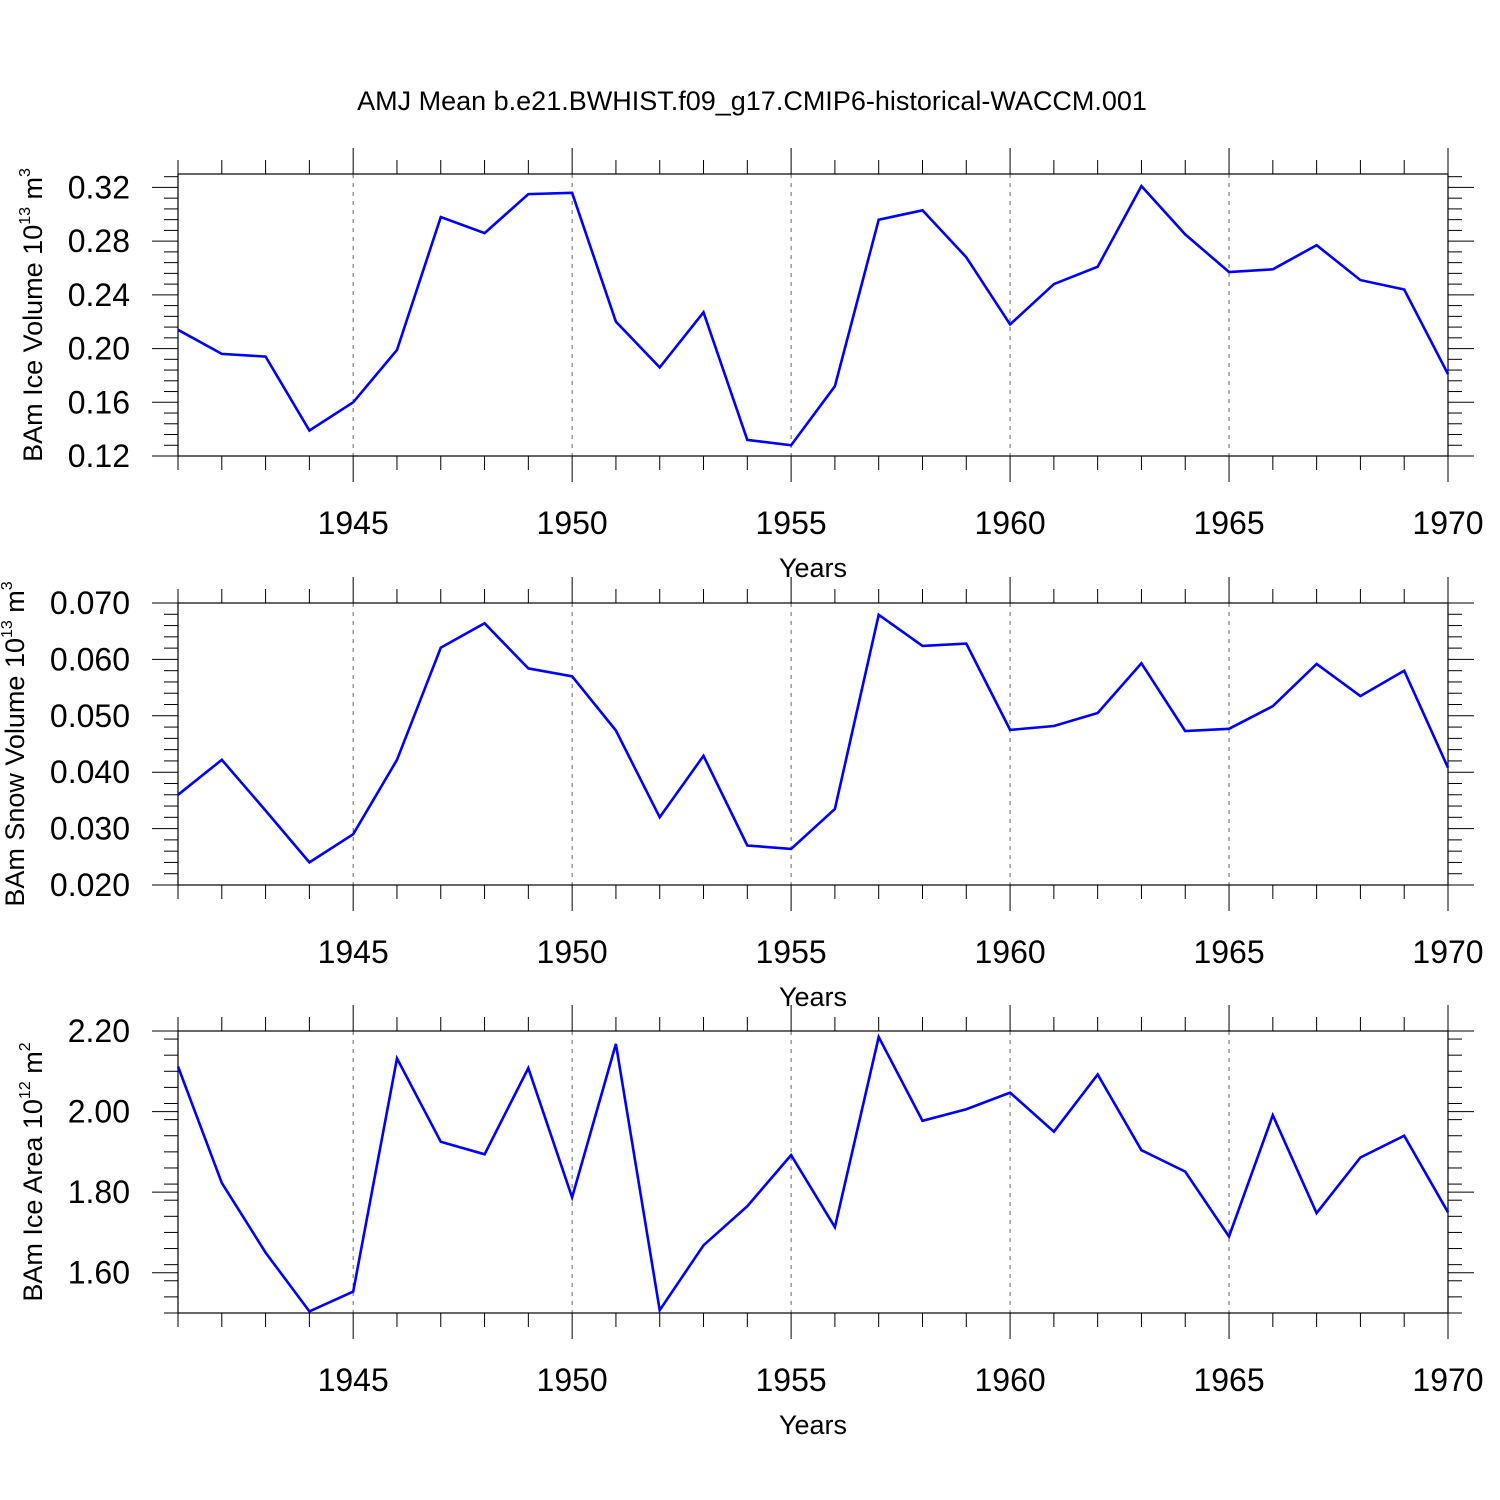 Image resolution: width=1500 pixels, height=1500 pixels. What do you see at coordinates (90, 885) in the screenshot?
I see `y-tick-label: 0.020` at bounding box center [90, 885].